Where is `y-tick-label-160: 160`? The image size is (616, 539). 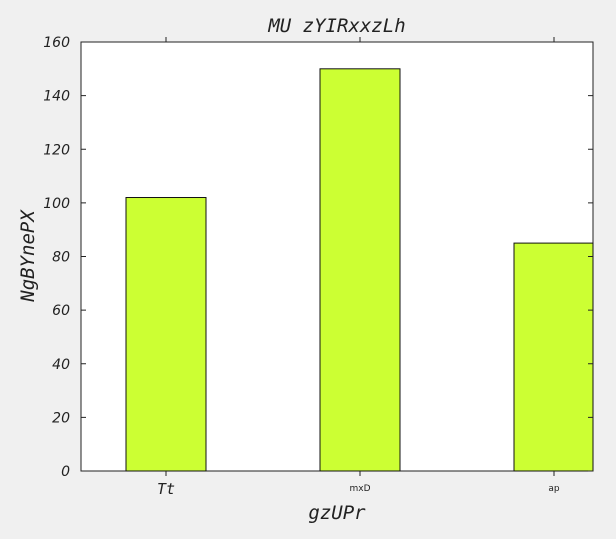
y-tick-label-160: 160 is located at coordinates (56, 43).